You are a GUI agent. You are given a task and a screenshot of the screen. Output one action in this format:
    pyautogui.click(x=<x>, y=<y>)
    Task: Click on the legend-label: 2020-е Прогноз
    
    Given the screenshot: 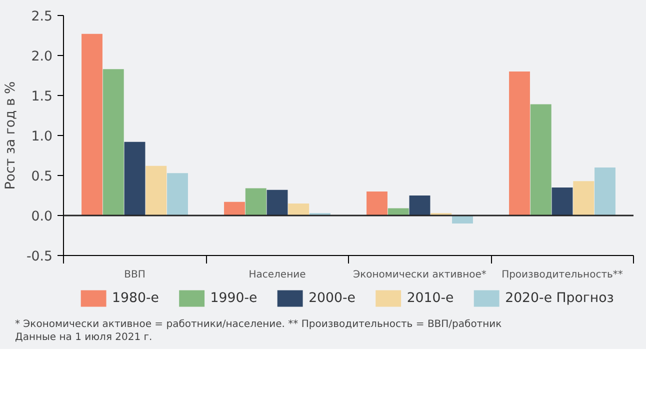 What is the action you would take?
    pyautogui.click(x=559, y=298)
    